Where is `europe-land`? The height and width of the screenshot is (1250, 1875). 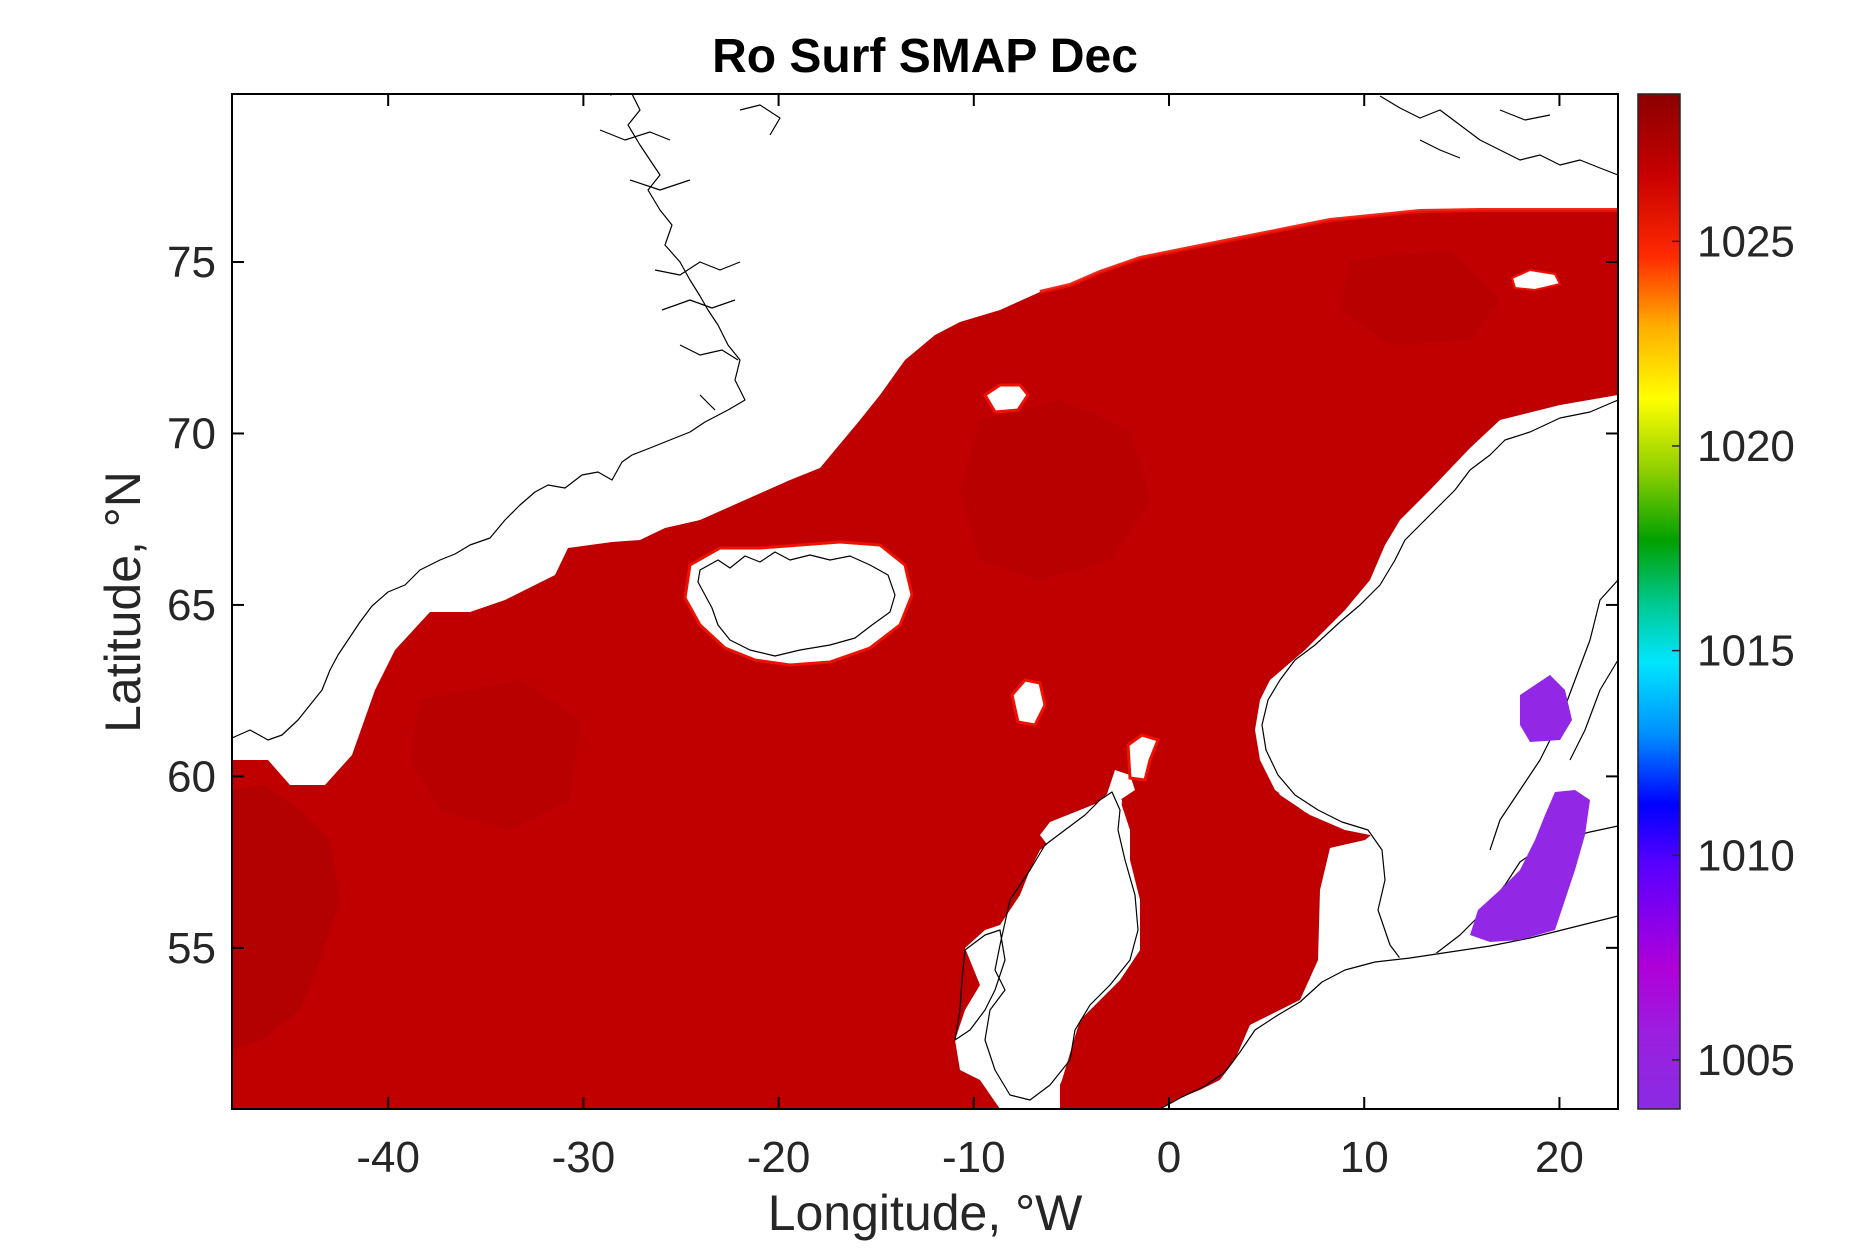
europe-land is located at coordinates (1389, 1012).